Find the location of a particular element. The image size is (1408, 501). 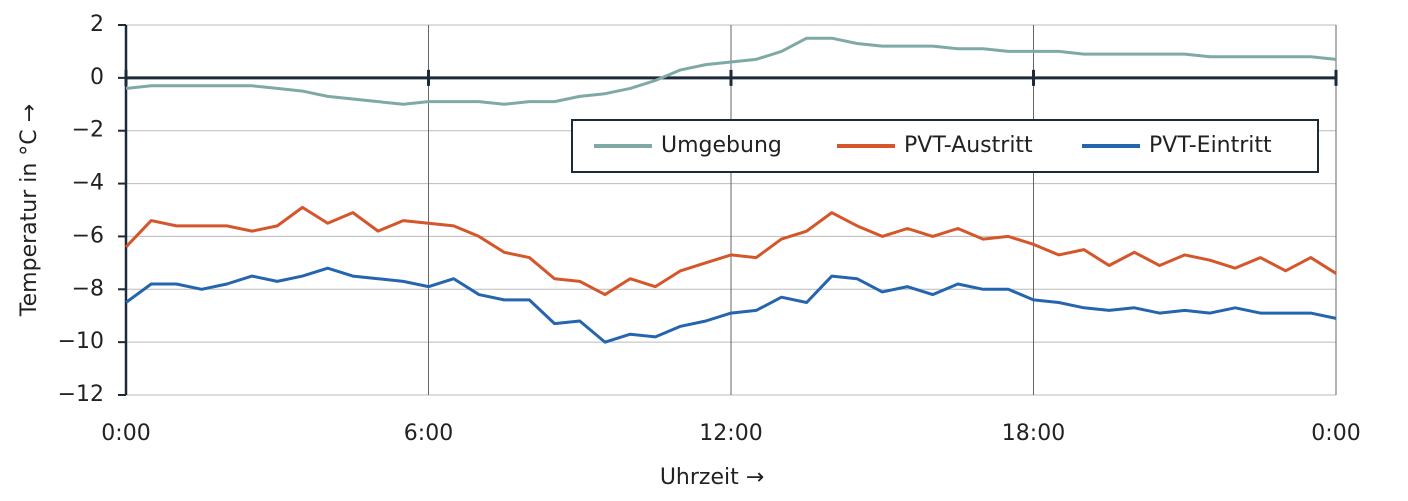

x-tick-label: 6:00 is located at coordinates (428, 433).